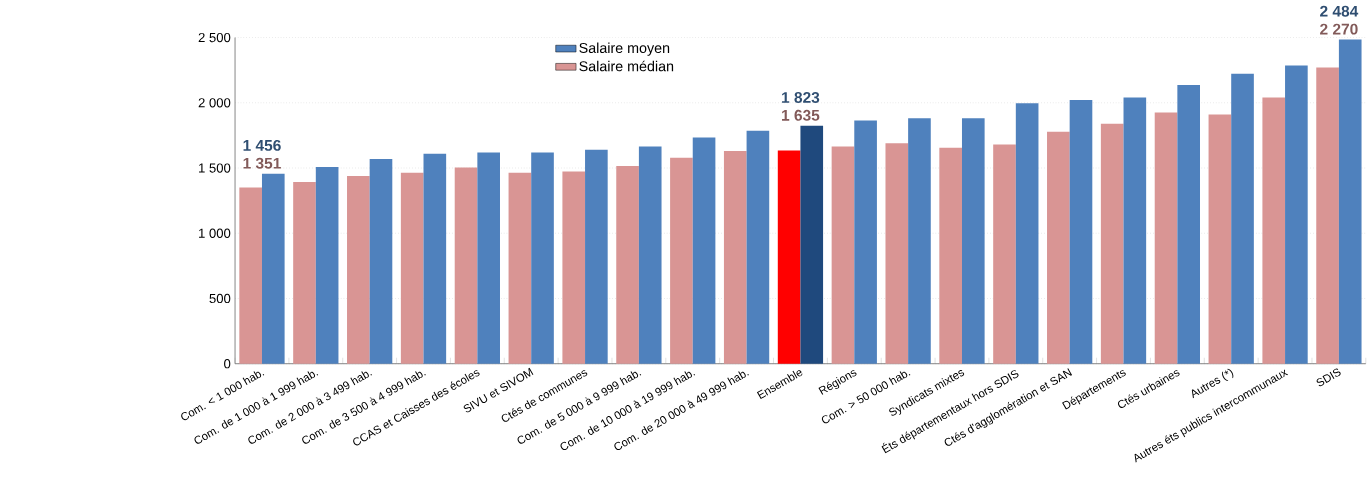 The image size is (1370, 494). Describe the element at coordinates (801, 97) in the screenshot. I see `data-label: 1 823` at that location.